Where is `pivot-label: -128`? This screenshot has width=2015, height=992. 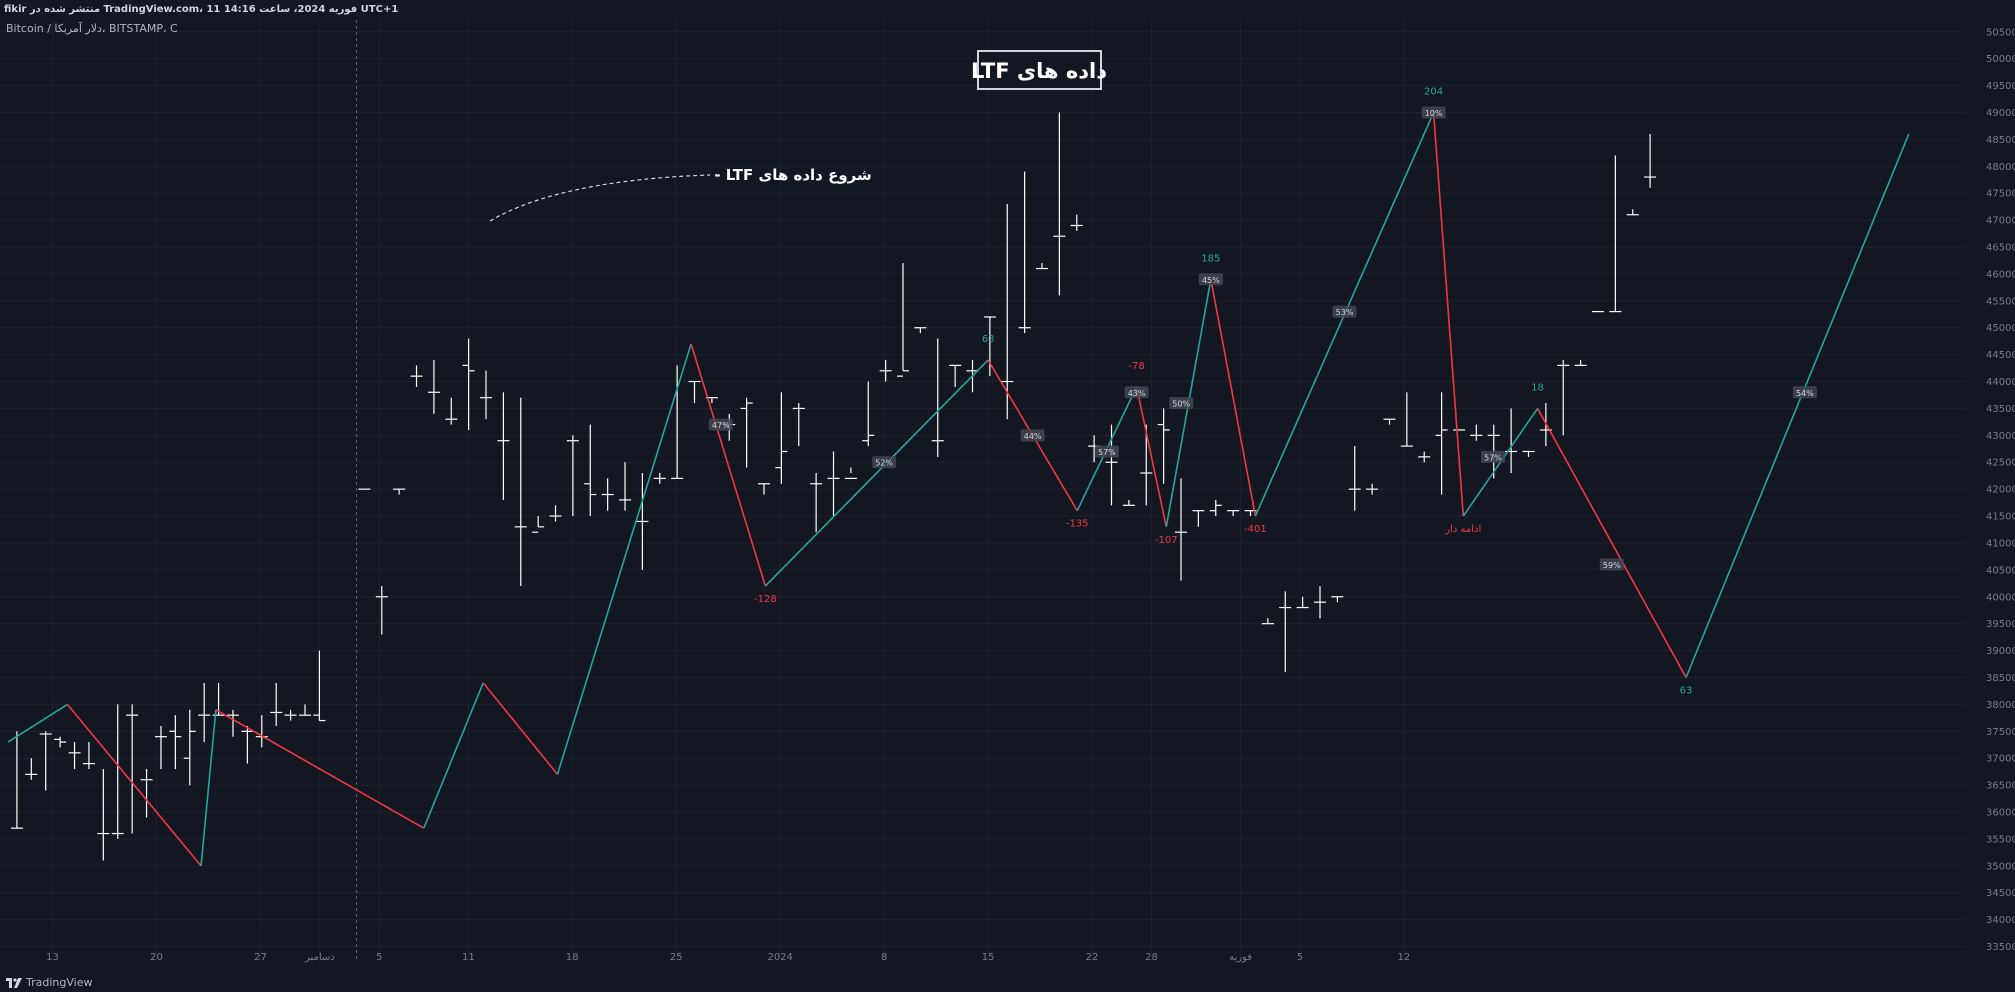
pivot-label: -128 is located at coordinates (765, 599).